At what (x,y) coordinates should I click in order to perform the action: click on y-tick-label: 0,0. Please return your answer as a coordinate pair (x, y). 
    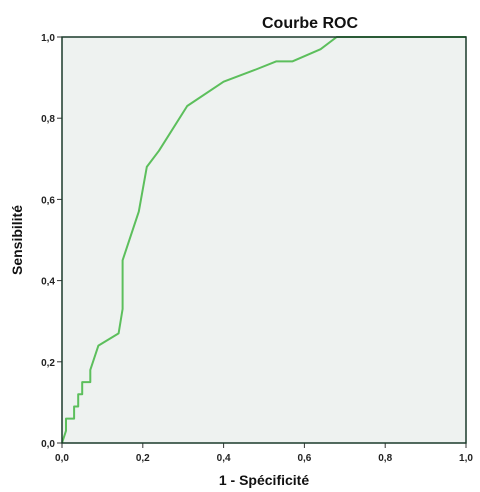
    Looking at the image, I should click on (48, 444).